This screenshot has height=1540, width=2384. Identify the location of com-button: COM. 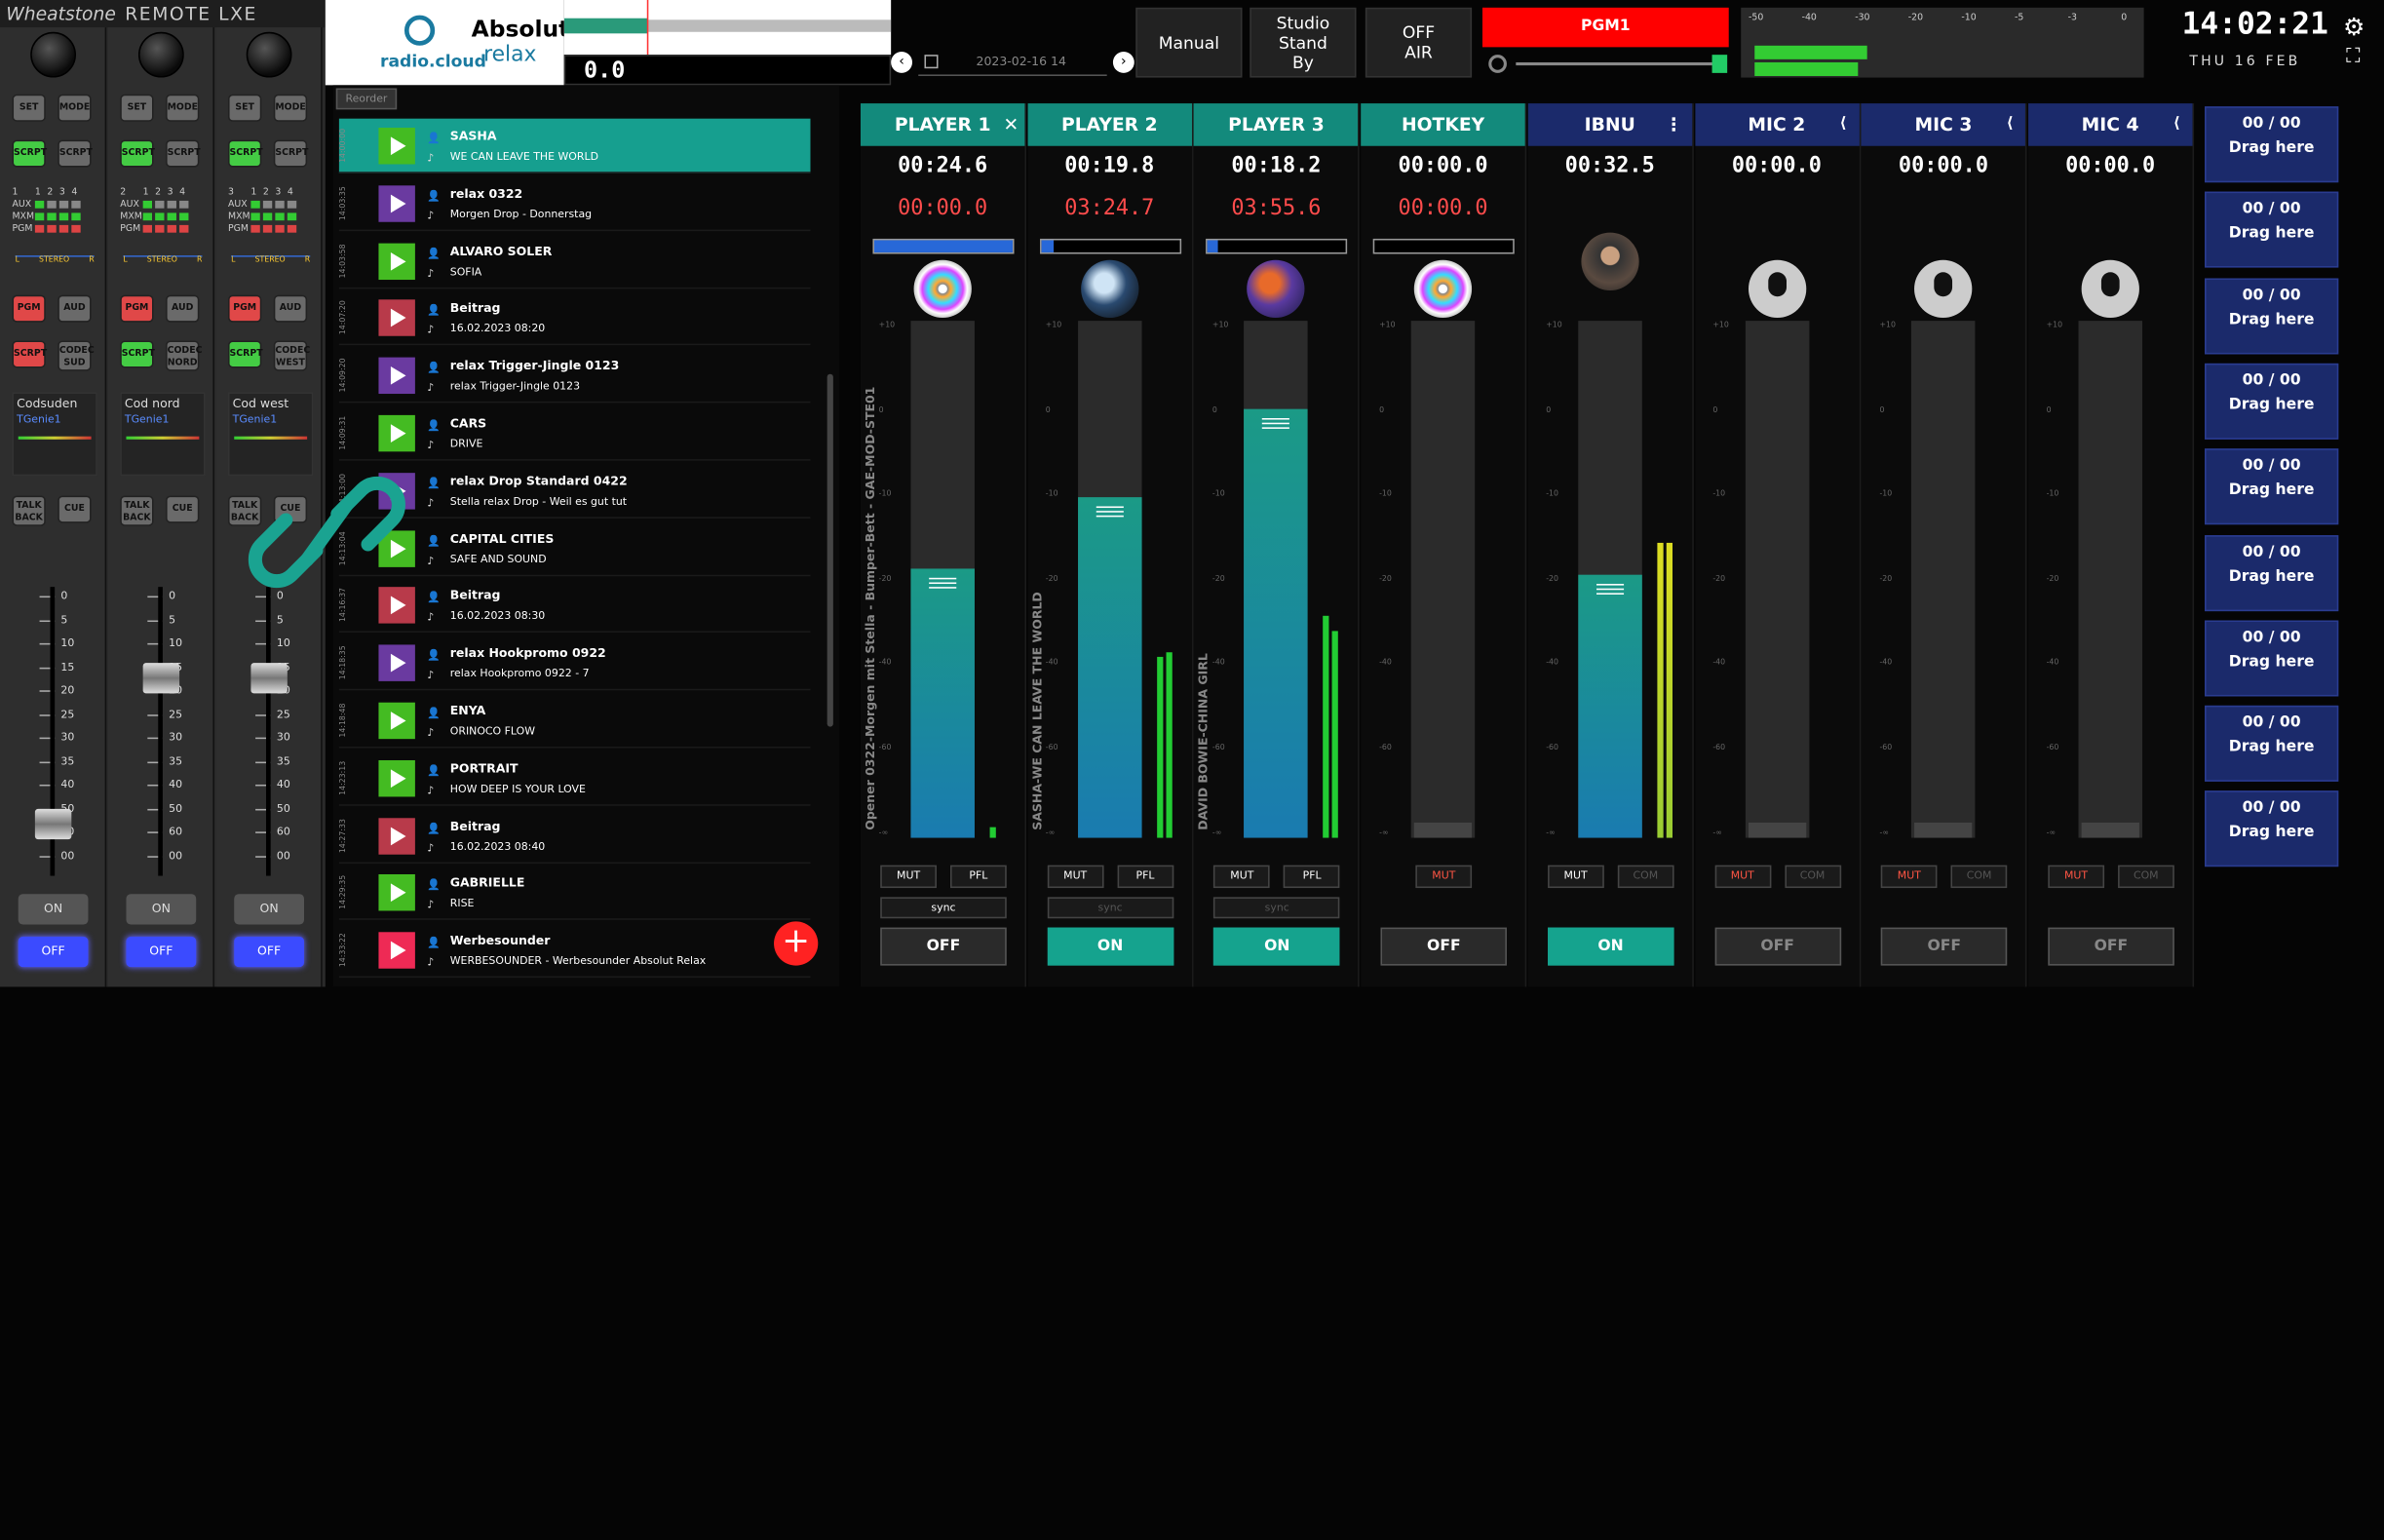
(2145, 877).